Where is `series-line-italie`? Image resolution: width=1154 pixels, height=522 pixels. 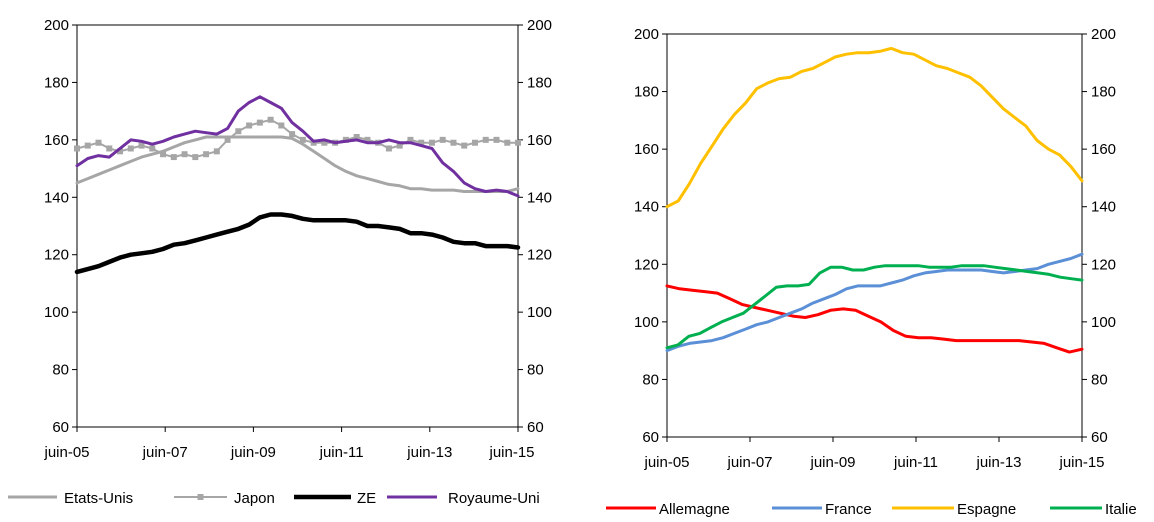
series-line-italie is located at coordinates (874, 307).